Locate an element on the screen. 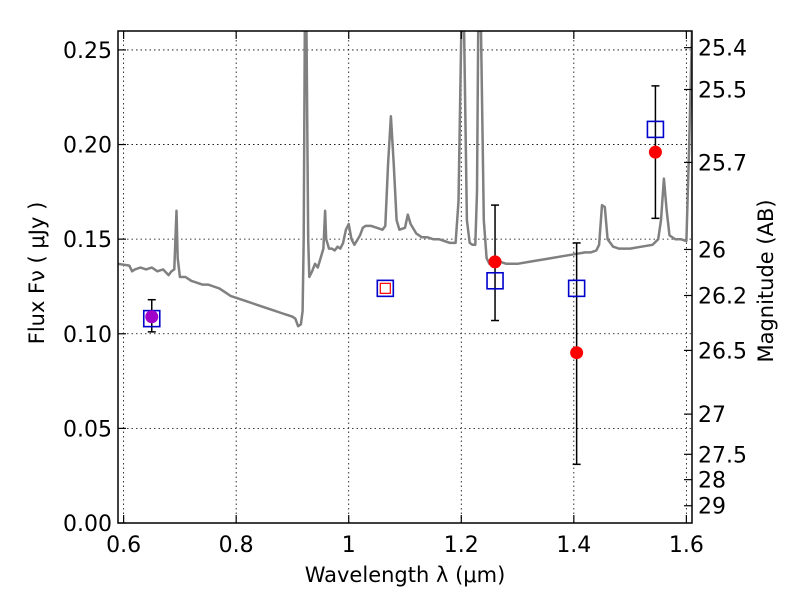  x-tick-label: 0.6 is located at coordinates (123, 545).